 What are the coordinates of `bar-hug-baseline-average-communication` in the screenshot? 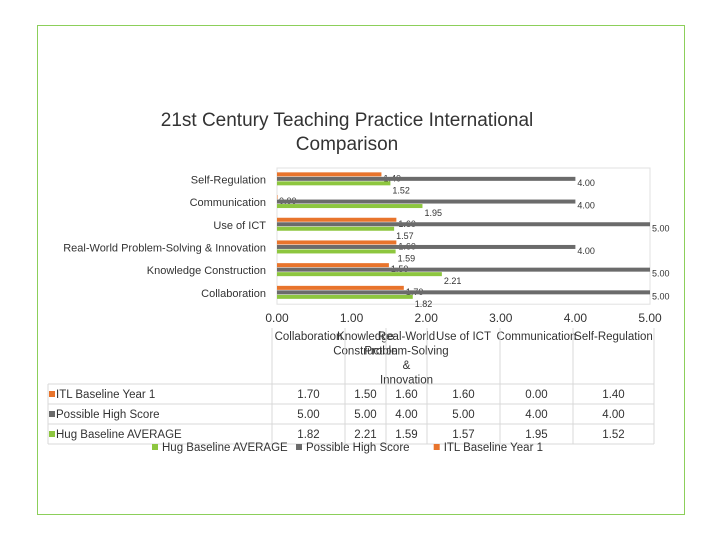 It's located at (350, 206).